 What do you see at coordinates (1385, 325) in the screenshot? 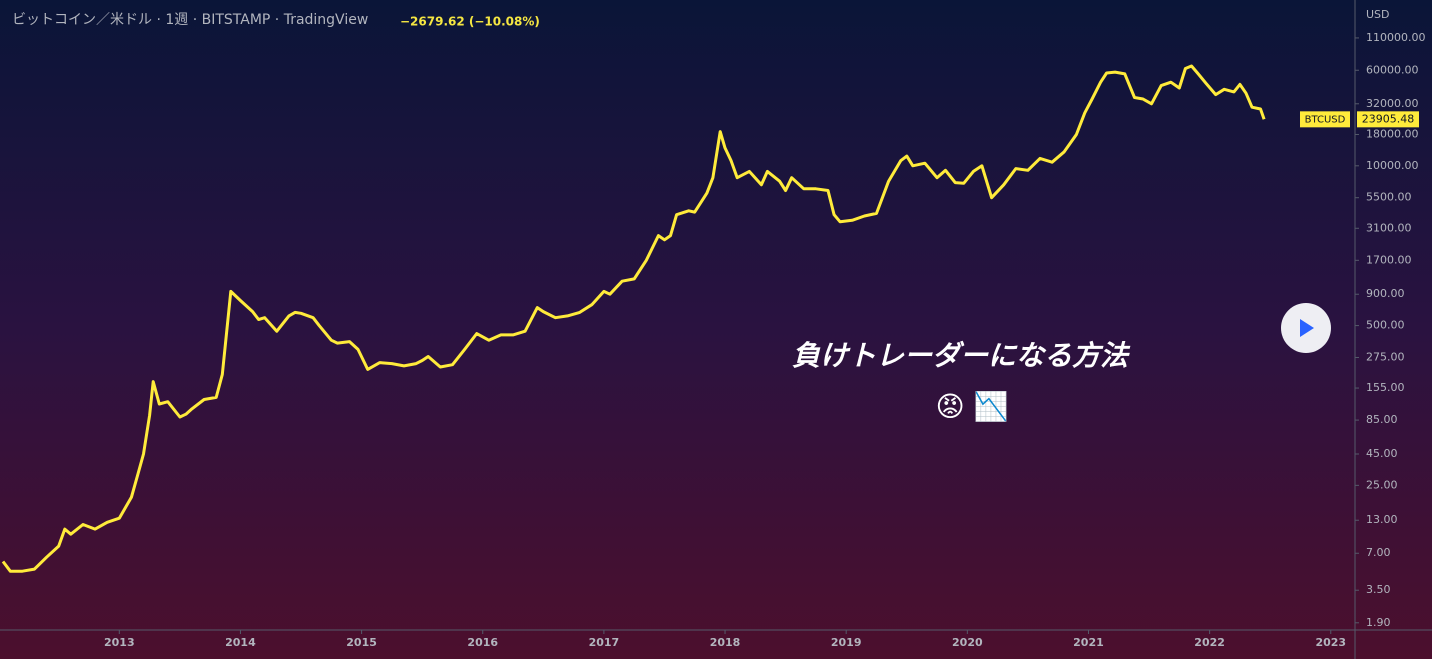
I see `y-tick-label: 500.00` at bounding box center [1385, 325].